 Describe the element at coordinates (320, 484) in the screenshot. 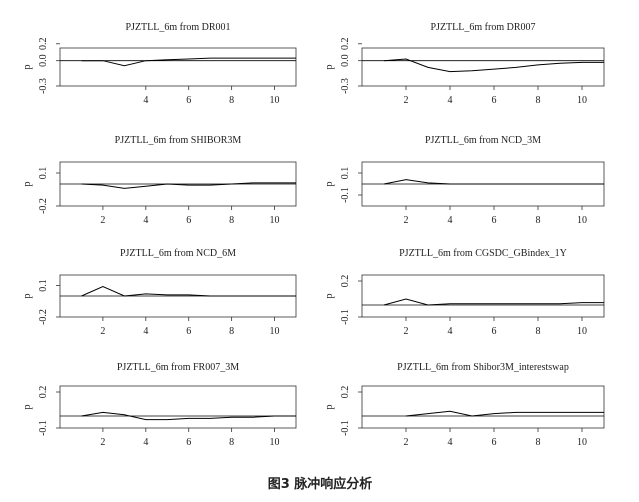

I see `figure-caption: 图3 脉冲响应分析` at that location.